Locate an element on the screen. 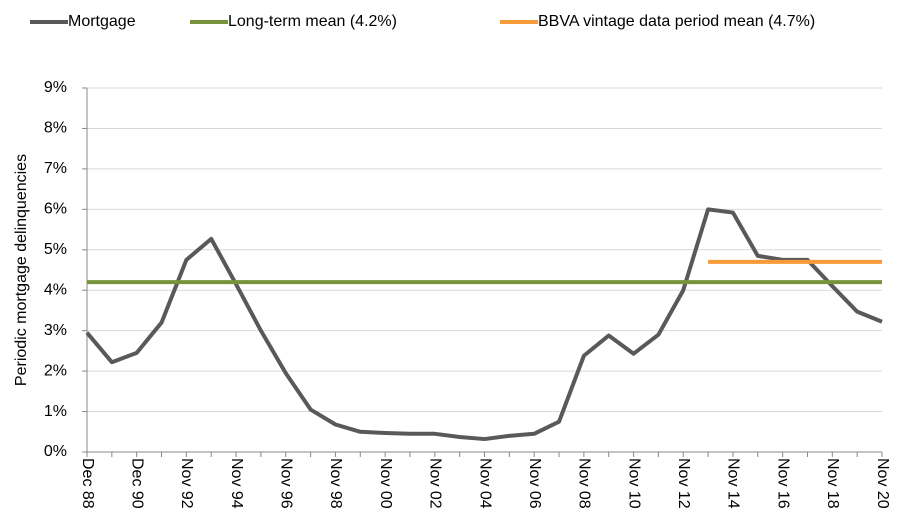 The width and height of the screenshot is (897, 529). x-tick-label: Nov 18 is located at coordinates (832, 483).